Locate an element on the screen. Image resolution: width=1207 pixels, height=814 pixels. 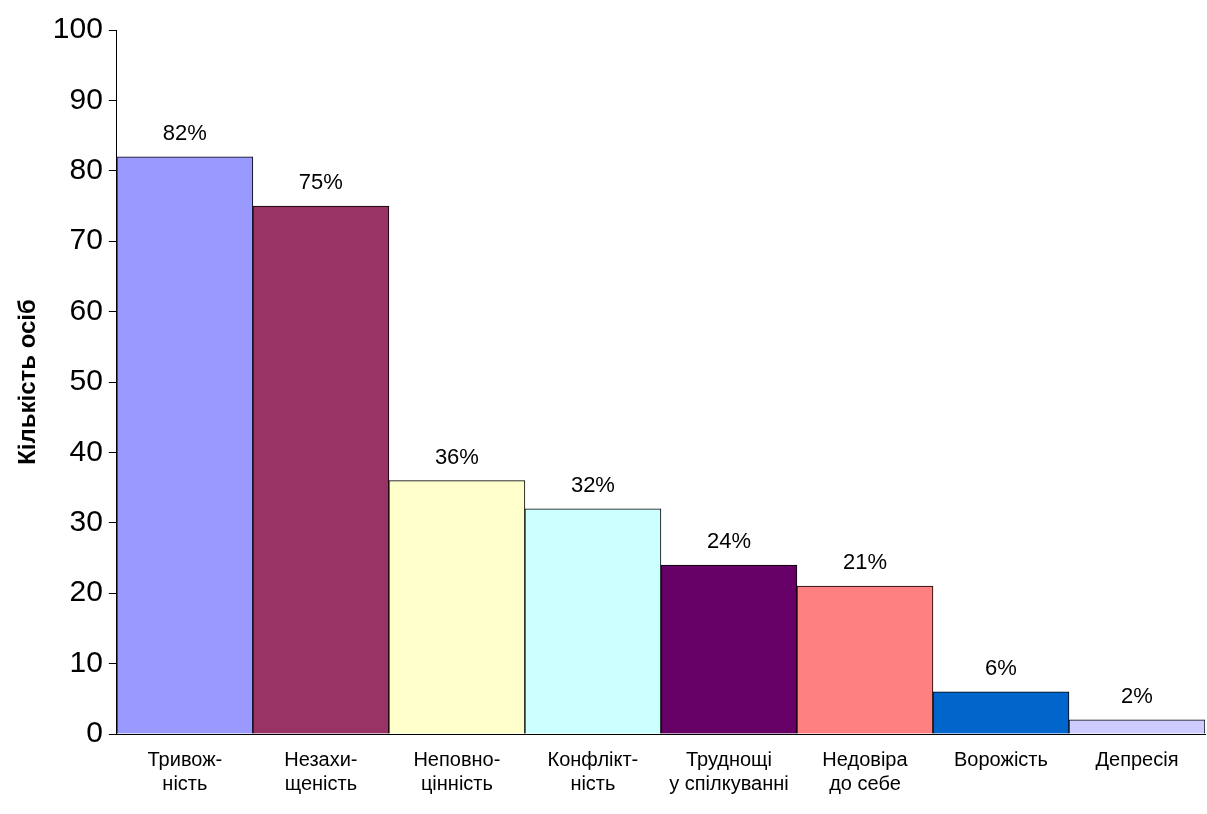
y-axis-title: Кількість осіб is located at coordinates (27, 382).